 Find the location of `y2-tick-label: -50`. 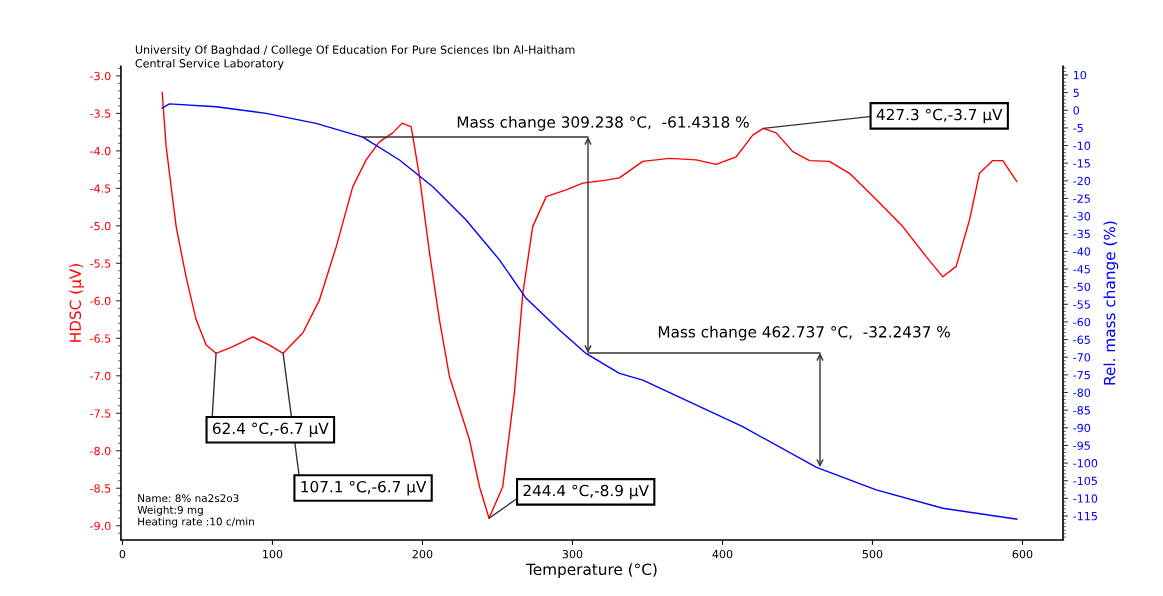

y2-tick-label: -50 is located at coordinates (1082, 287).